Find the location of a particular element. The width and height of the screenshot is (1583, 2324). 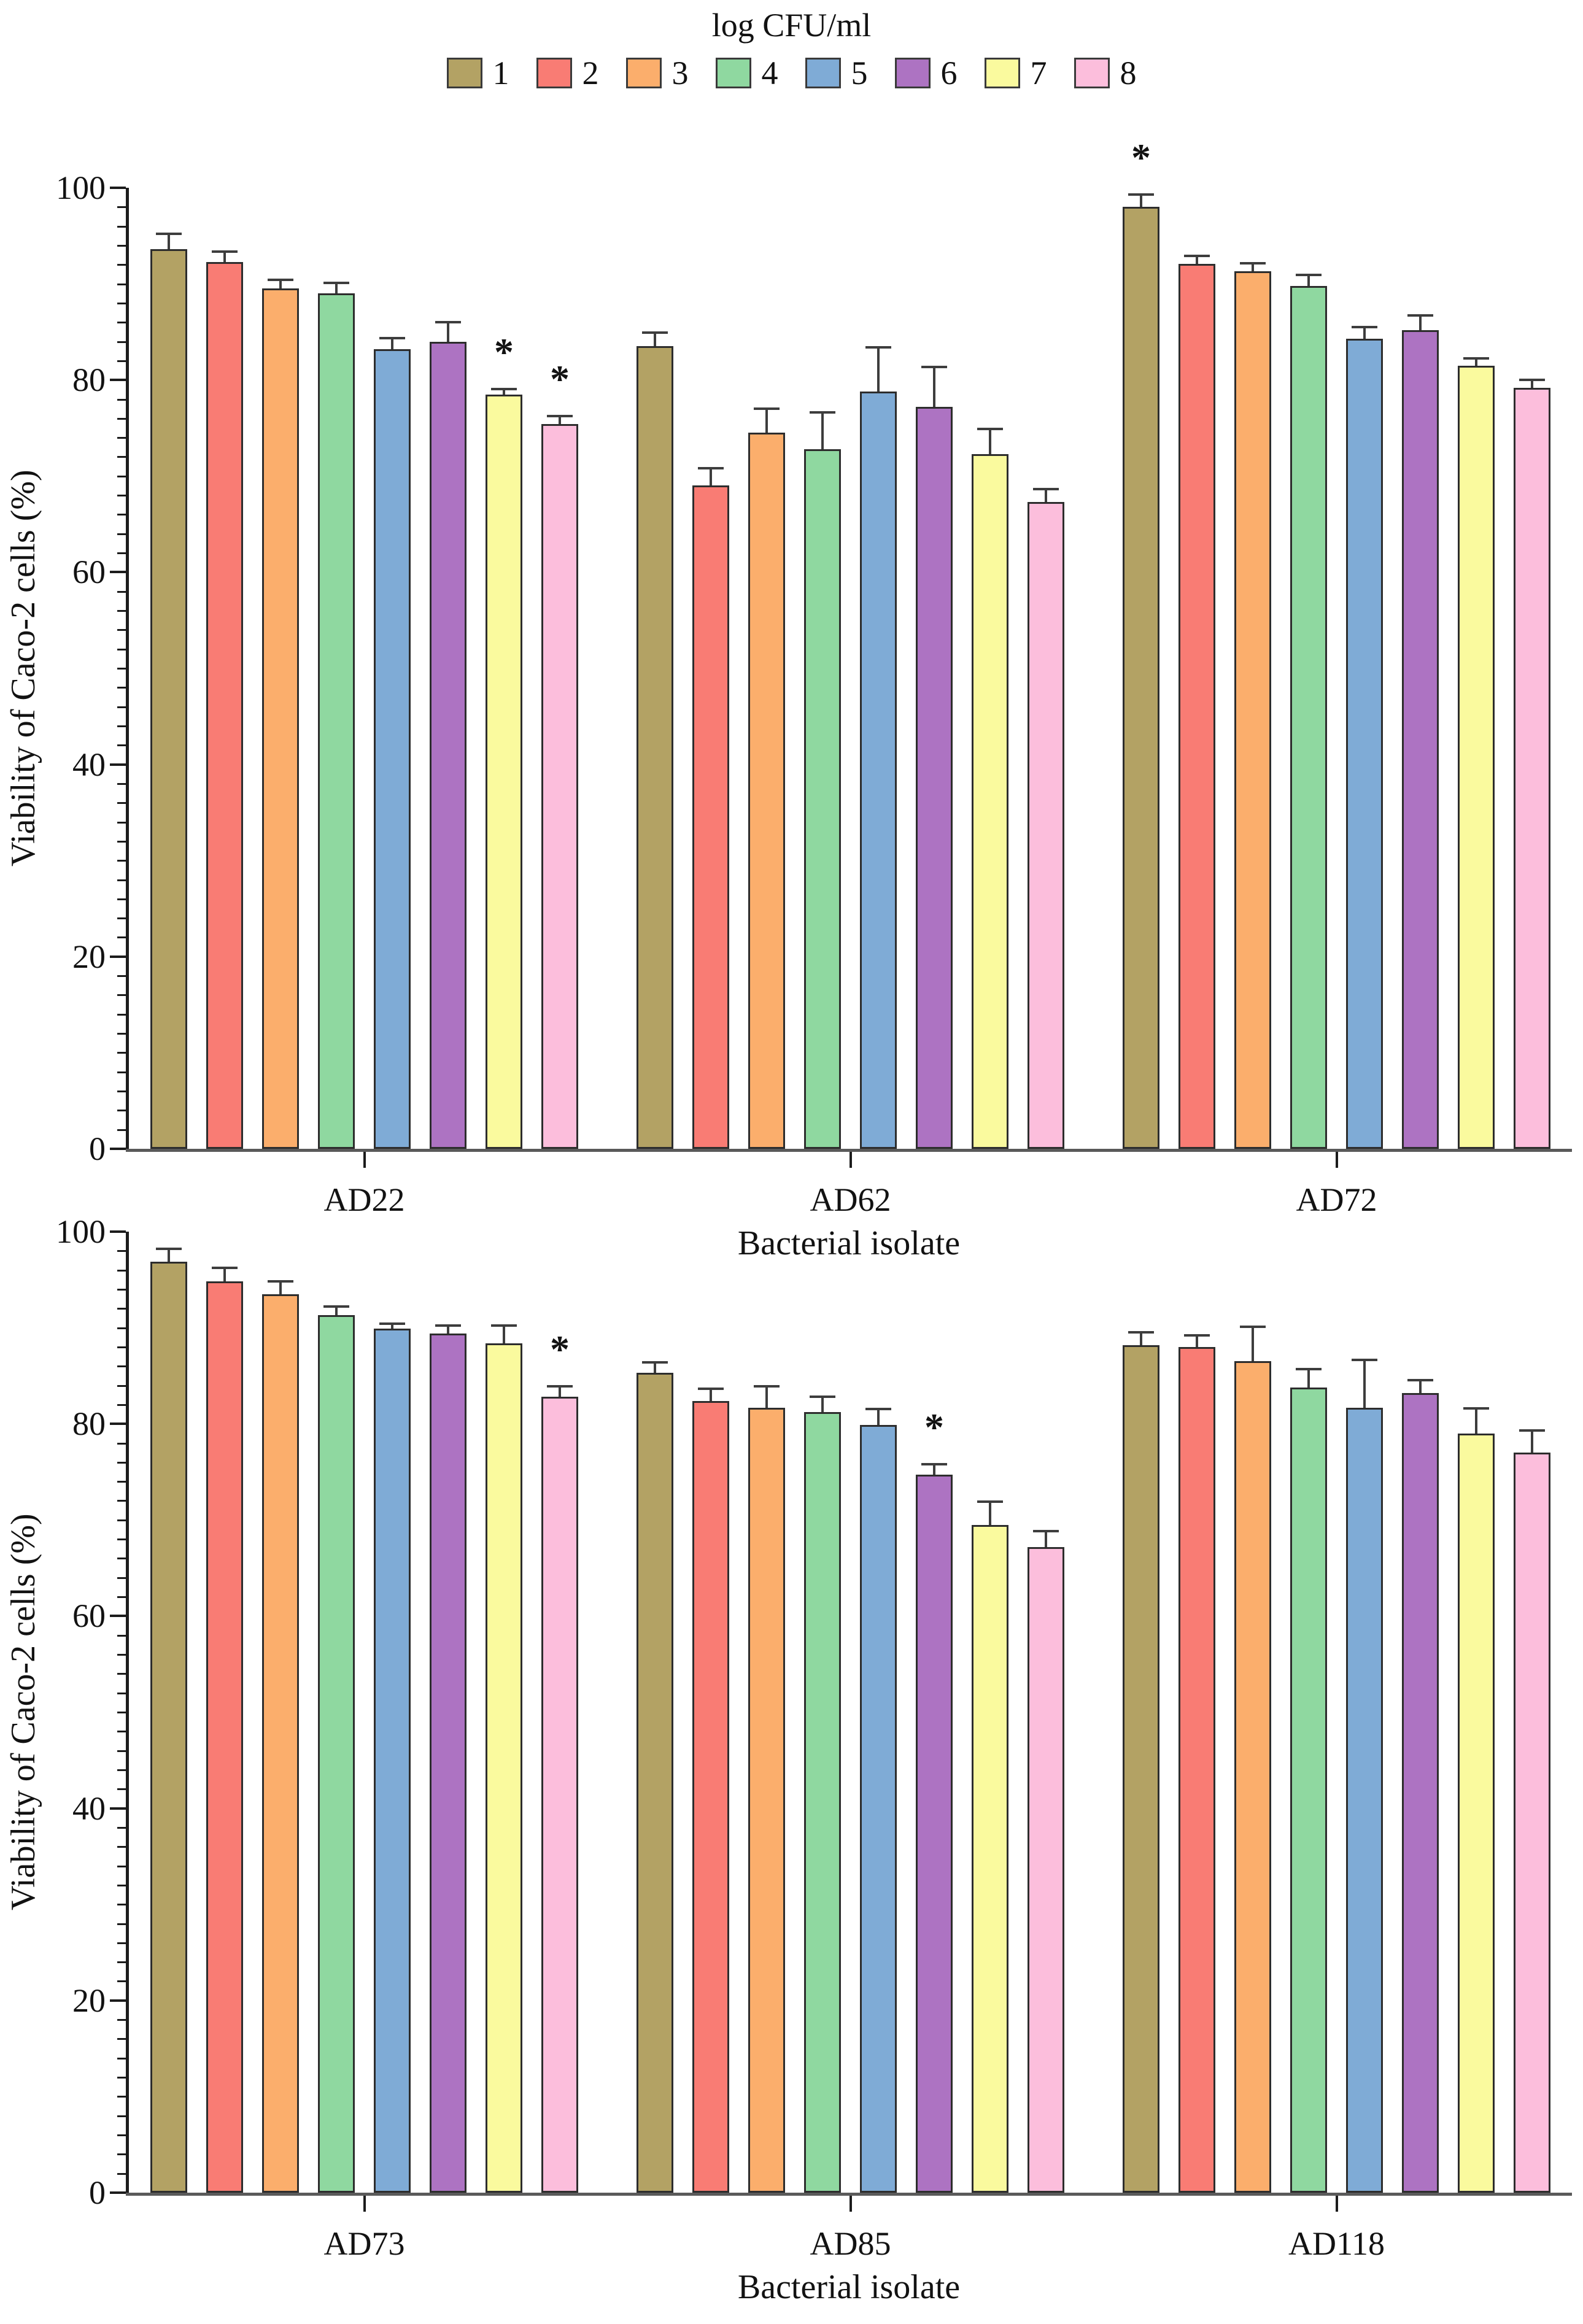

y-tick-label: 100 is located at coordinates (81, 1231).